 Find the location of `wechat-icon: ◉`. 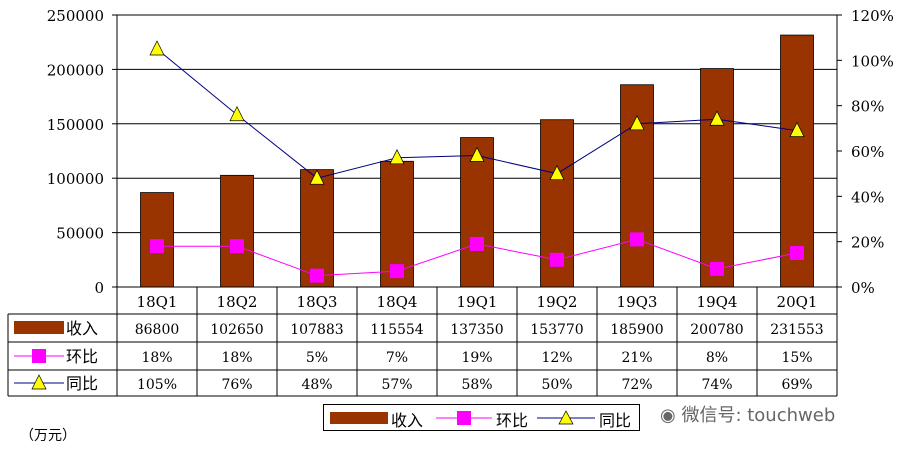

wechat-icon: ◉ is located at coordinates (668, 415).